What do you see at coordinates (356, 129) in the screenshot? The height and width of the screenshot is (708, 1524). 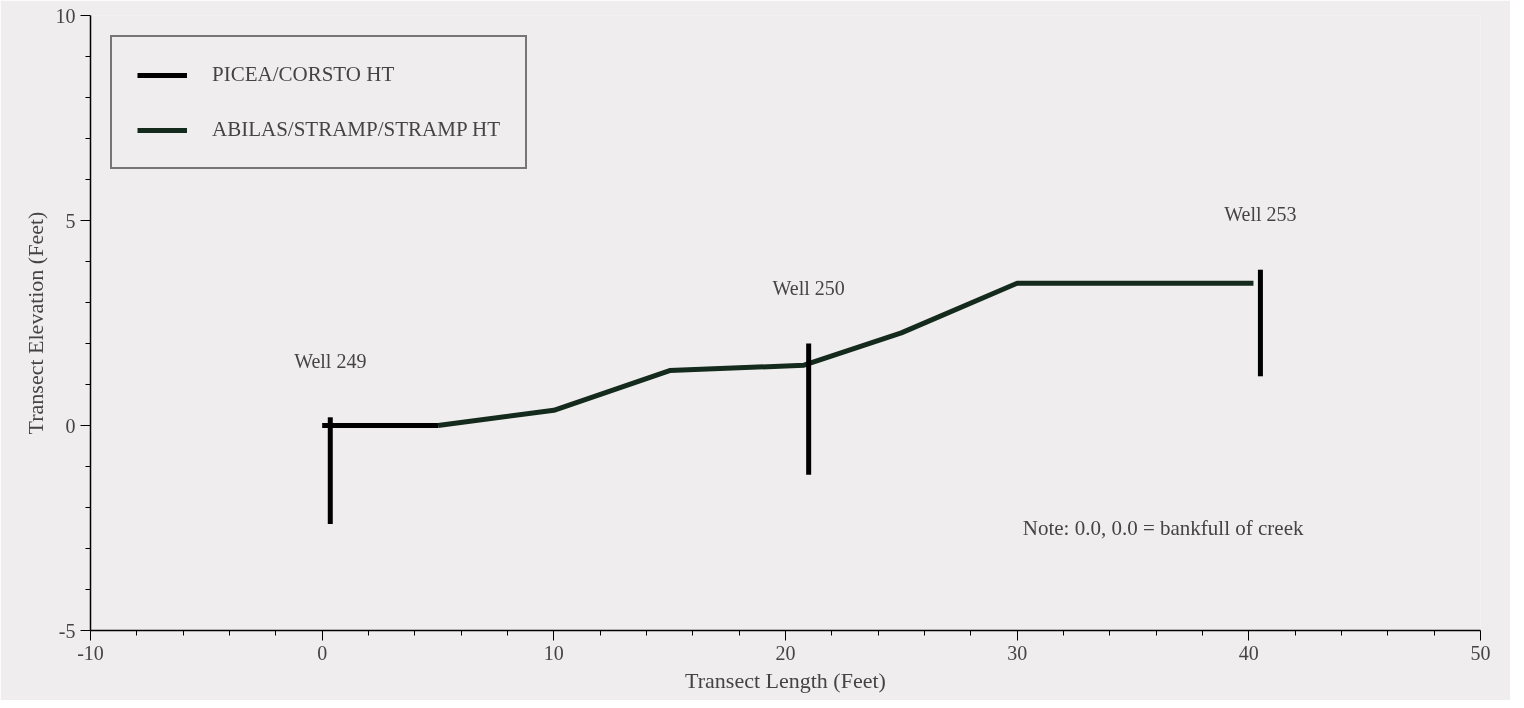 I see `legend-label: ABILAS/STRAMP/STRAMP HT` at bounding box center [356, 129].